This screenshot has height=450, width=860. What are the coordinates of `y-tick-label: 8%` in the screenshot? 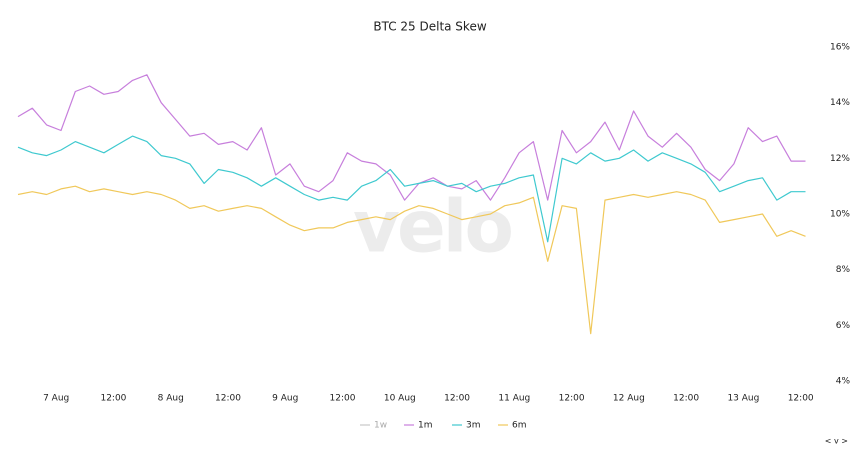 It's located at (843, 270).